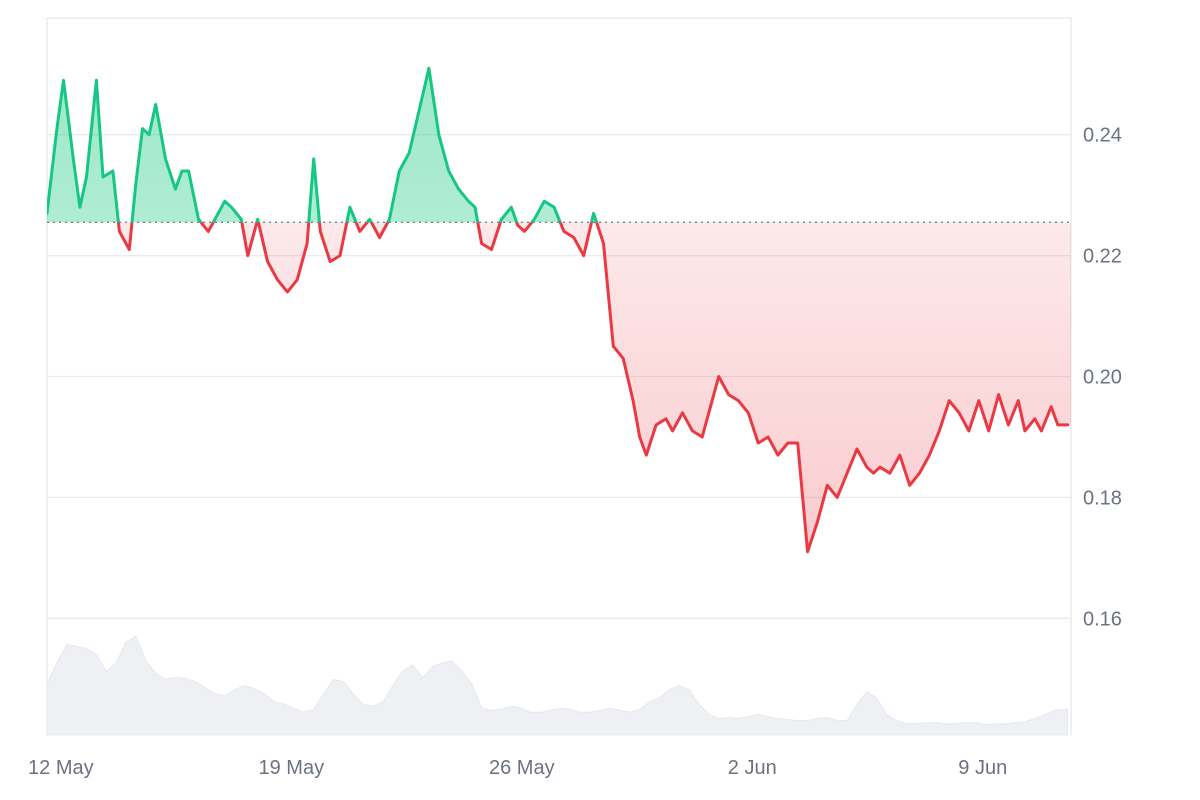 This screenshot has height=800, width=1200. What do you see at coordinates (1102, 619) in the screenshot?
I see `y-tick-label: 0.16` at bounding box center [1102, 619].